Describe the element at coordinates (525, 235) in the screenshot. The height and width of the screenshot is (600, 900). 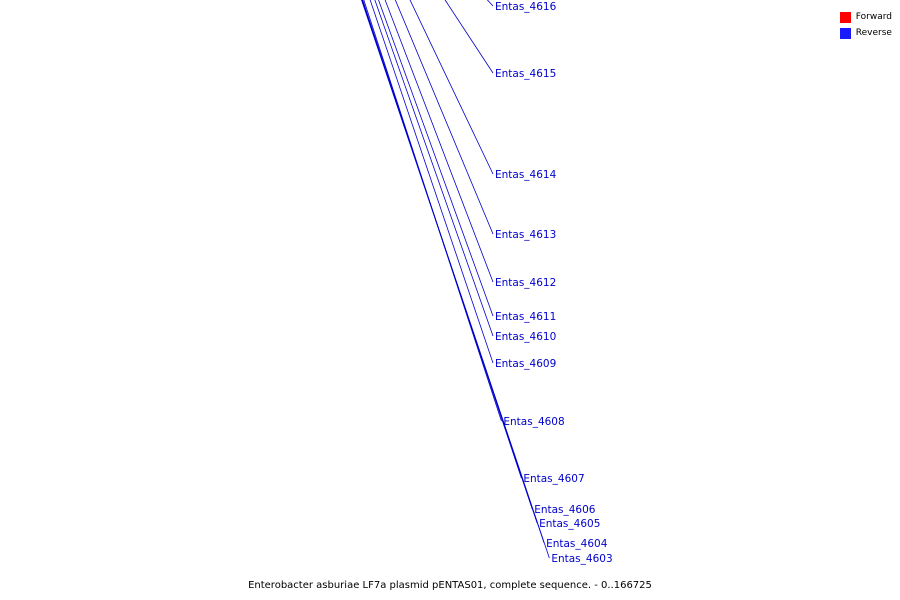
I see `gene-label-Entas_4613: Entas_4613` at that location.